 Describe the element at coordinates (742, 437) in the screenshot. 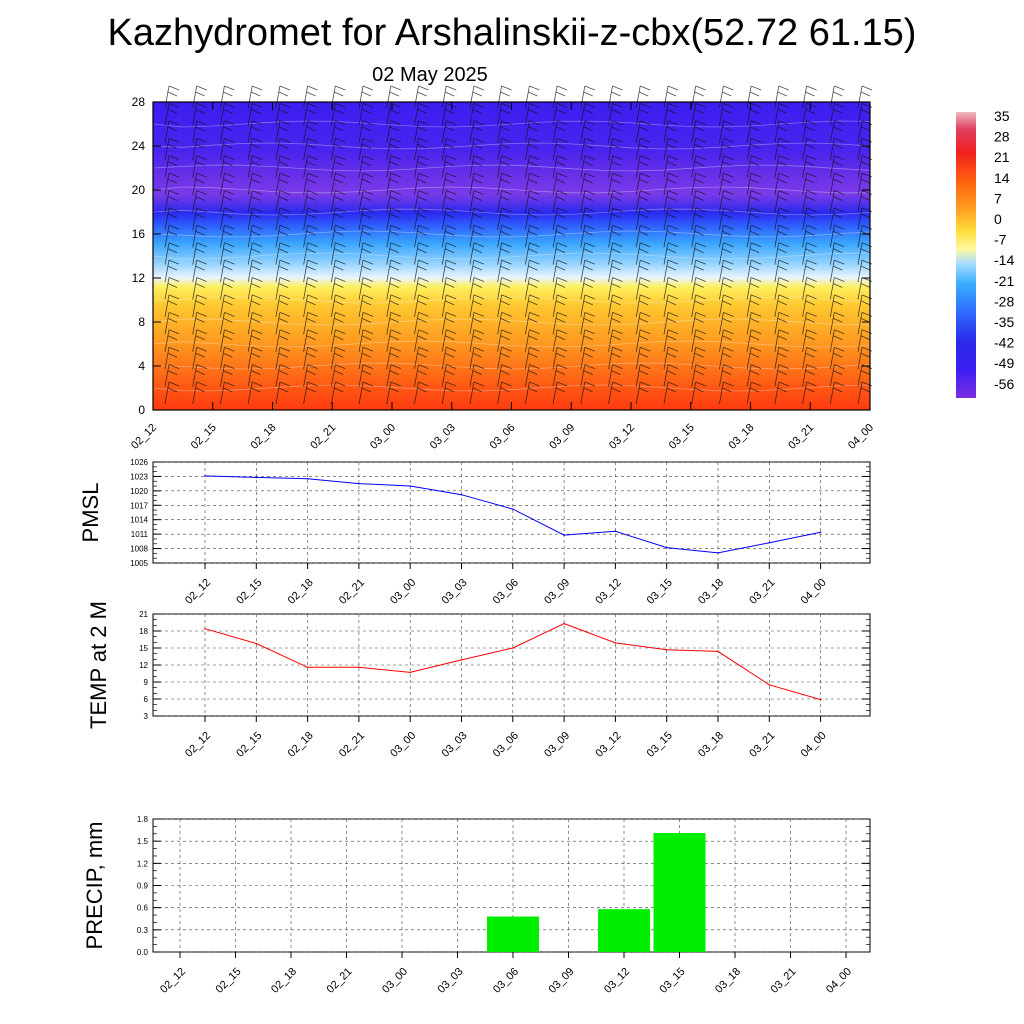

I see `x-tick-label: 03_18` at that location.